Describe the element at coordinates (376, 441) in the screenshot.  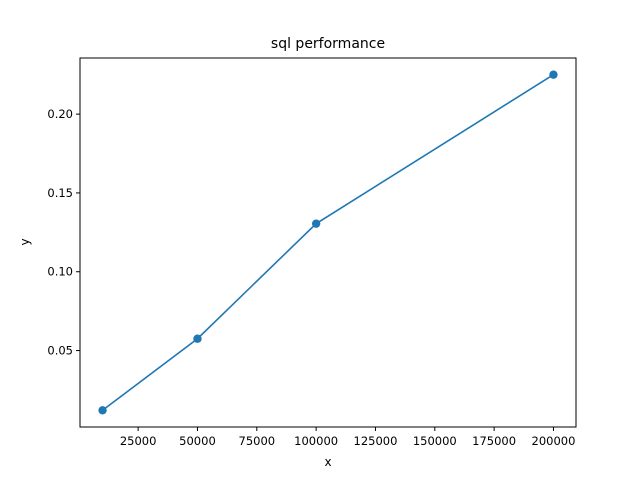
I see `x-tick-label: 125000` at that location.